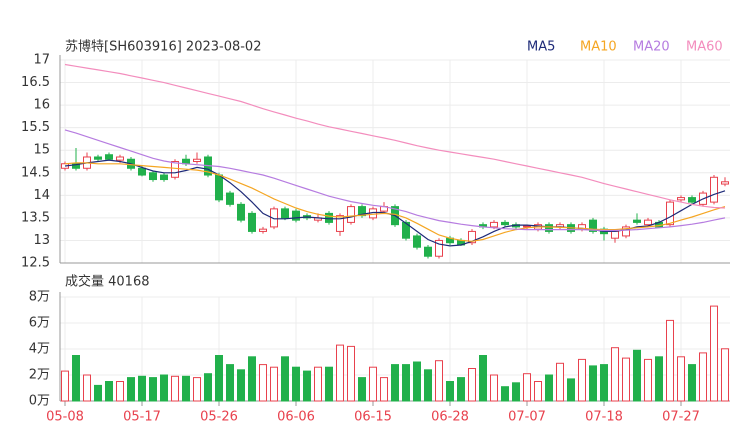 This screenshot has width=740, height=440. Describe the element at coordinates (41, 150) in the screenshot. I see `y-tick-label: 15` at that location.